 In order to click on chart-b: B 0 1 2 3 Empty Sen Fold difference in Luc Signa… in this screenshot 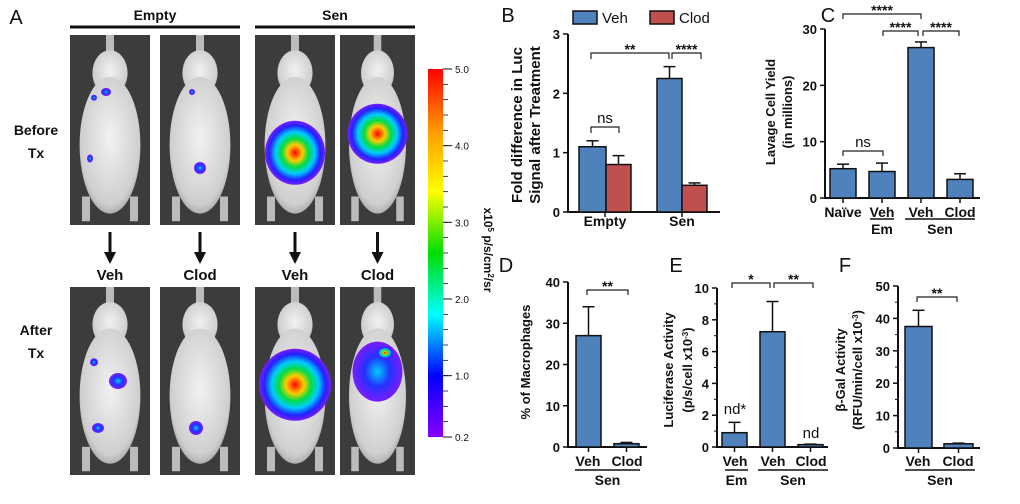, I will do `click(610, 117)`.